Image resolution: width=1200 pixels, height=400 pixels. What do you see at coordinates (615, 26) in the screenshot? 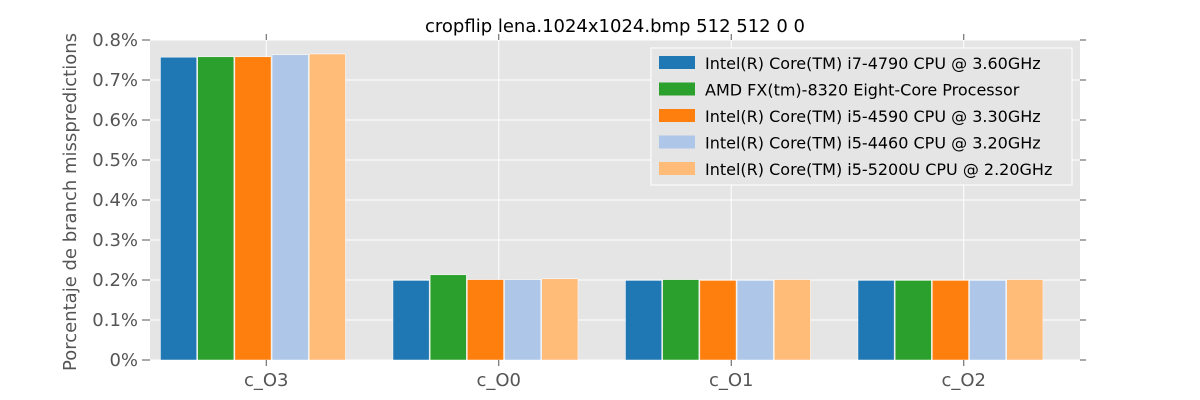
I see `chart-title: cropflip lena.1024x1024.bmp 512 512 0 0` at bounding box center [615, 26].